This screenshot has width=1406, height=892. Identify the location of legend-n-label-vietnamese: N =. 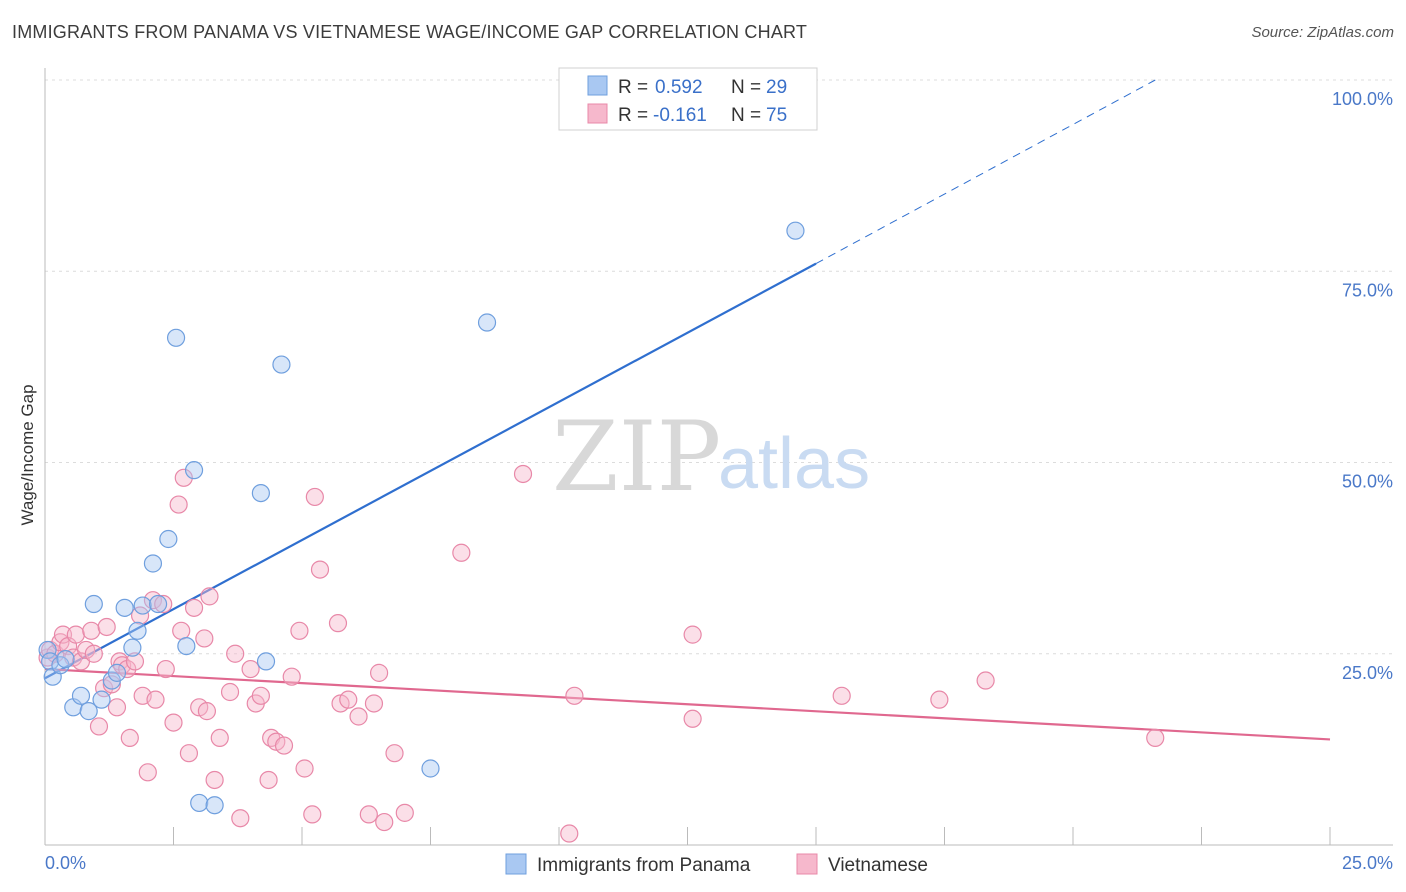
(746, 115).